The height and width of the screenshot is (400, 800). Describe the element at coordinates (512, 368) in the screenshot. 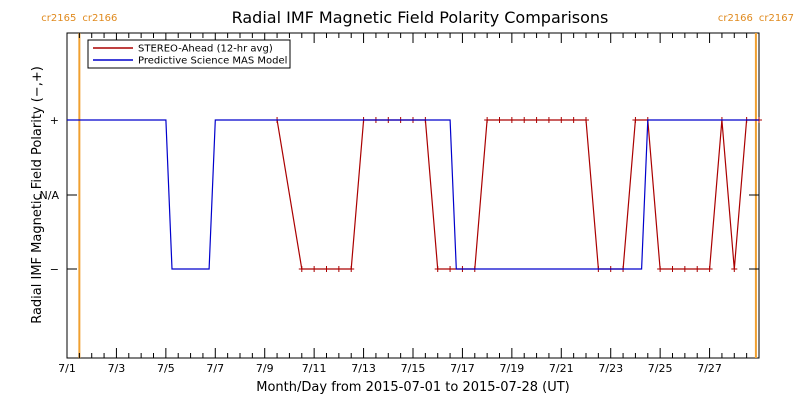

I see `x-tick-label: 7/19` at that location.